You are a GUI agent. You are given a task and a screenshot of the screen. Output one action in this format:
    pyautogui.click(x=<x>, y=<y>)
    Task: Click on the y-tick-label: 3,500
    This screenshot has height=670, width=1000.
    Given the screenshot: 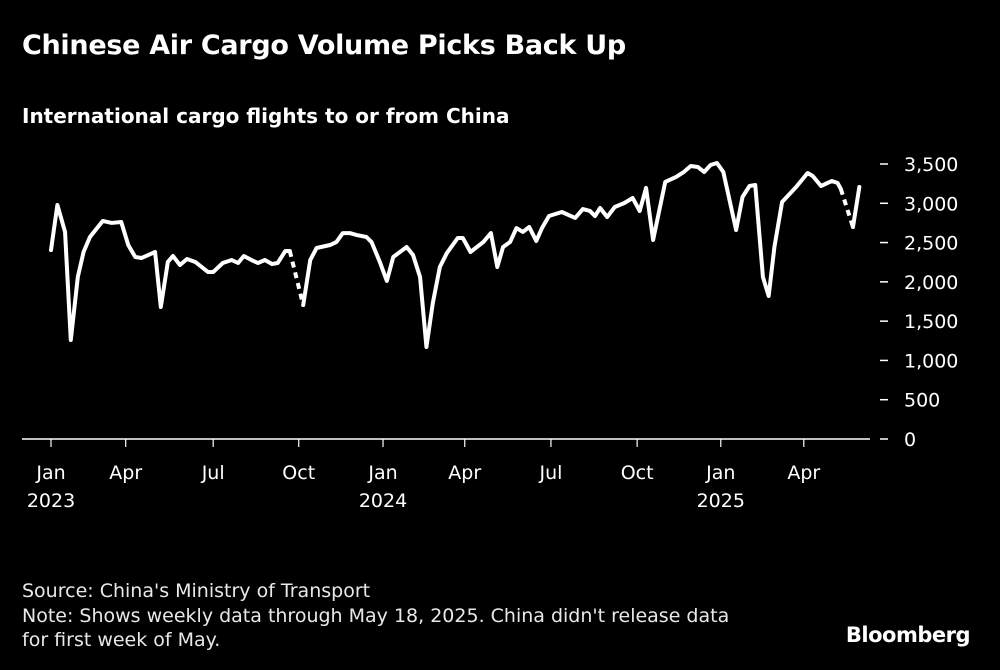 What is the action you would take?
    pyautogui.click(x=931, y=165)
    